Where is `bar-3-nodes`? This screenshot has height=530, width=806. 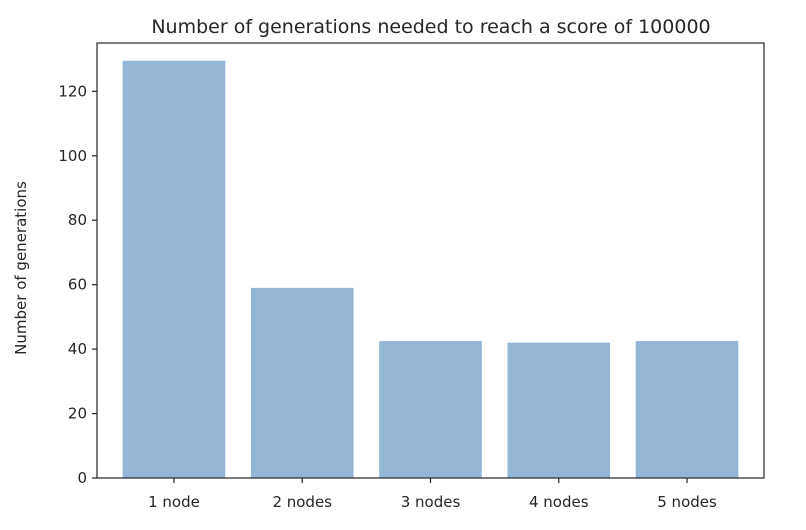
bar-3-nodes is located at coordinates (430, 409).